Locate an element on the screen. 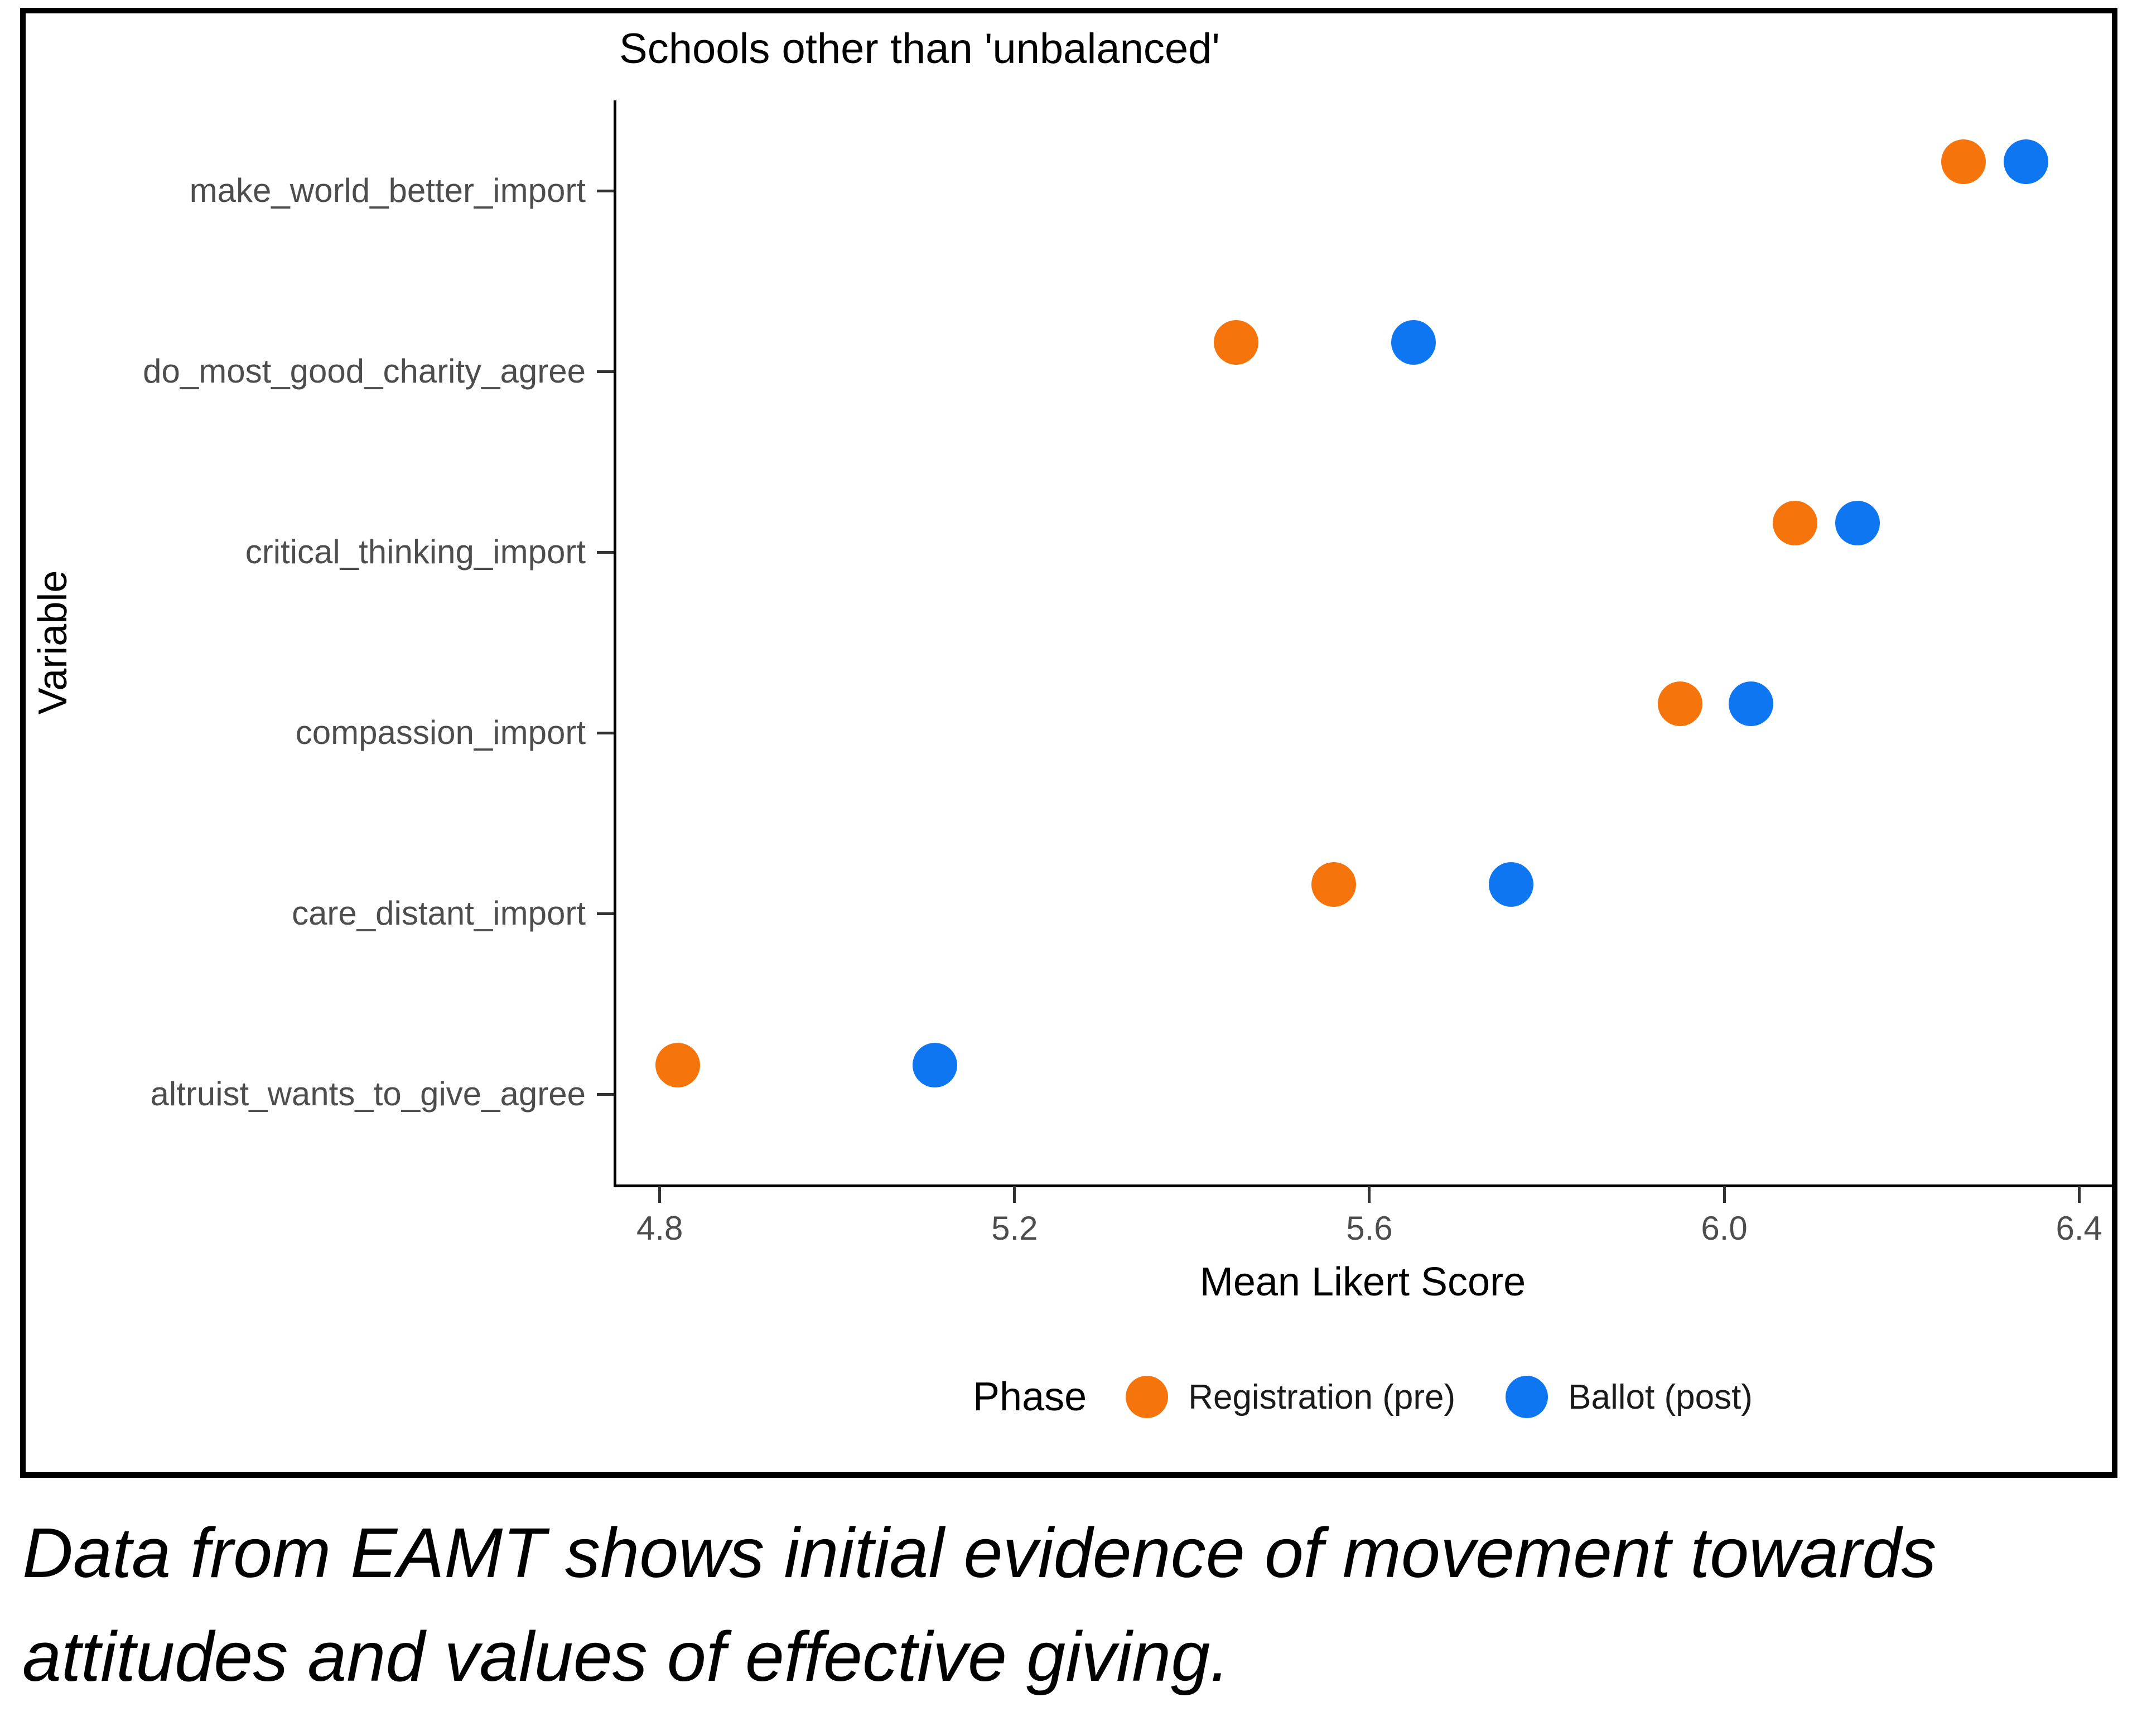 This screenshot has width=2142, height=1736. y-tick-label: make_world_better_import is located at coordinates (388, 191).